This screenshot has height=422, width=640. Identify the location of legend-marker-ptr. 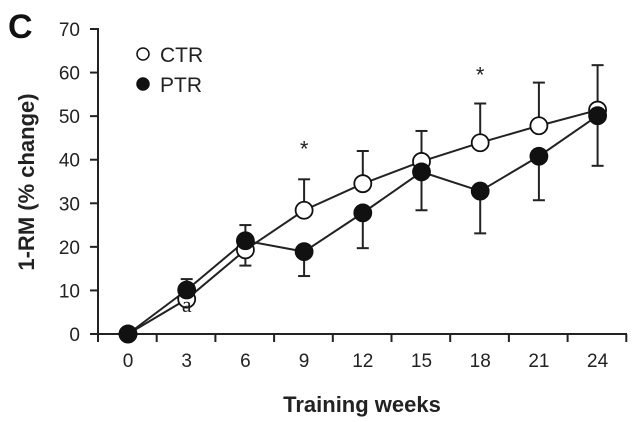
(143, 84).